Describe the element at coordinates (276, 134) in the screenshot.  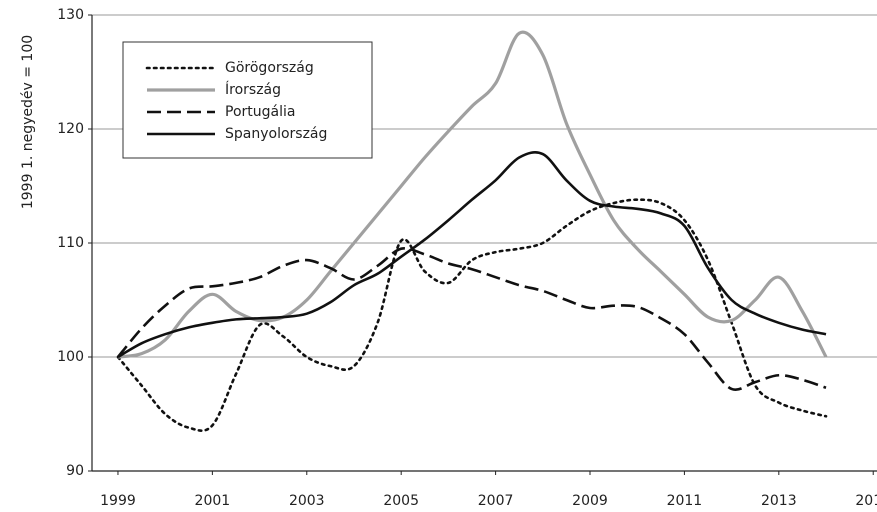
I see `legend-label: Spanyolország` at that location.